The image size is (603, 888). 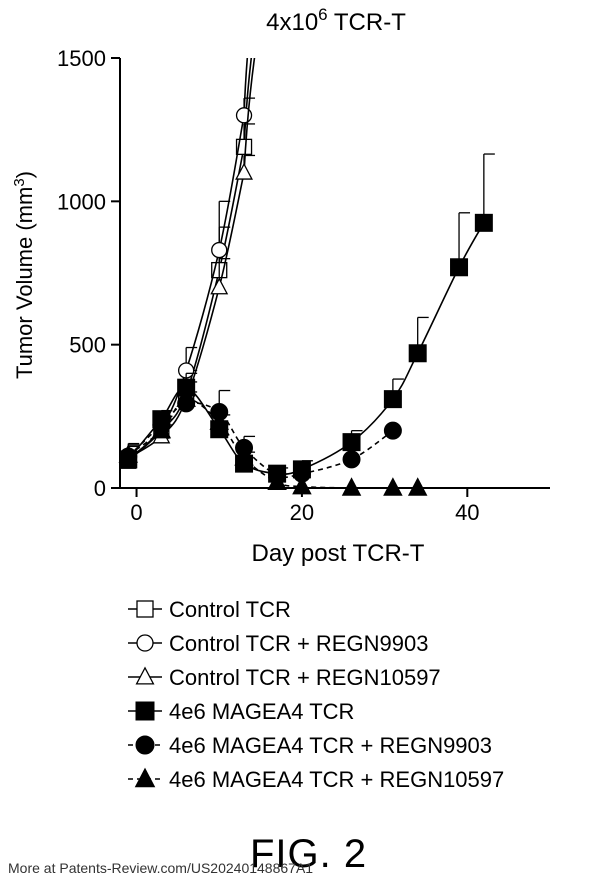 What do you see at coordinates (24, 283) in the screenshot?
I see `y-axis-label-main: Tumor Volume (mm` at bounding box center [24, 283].